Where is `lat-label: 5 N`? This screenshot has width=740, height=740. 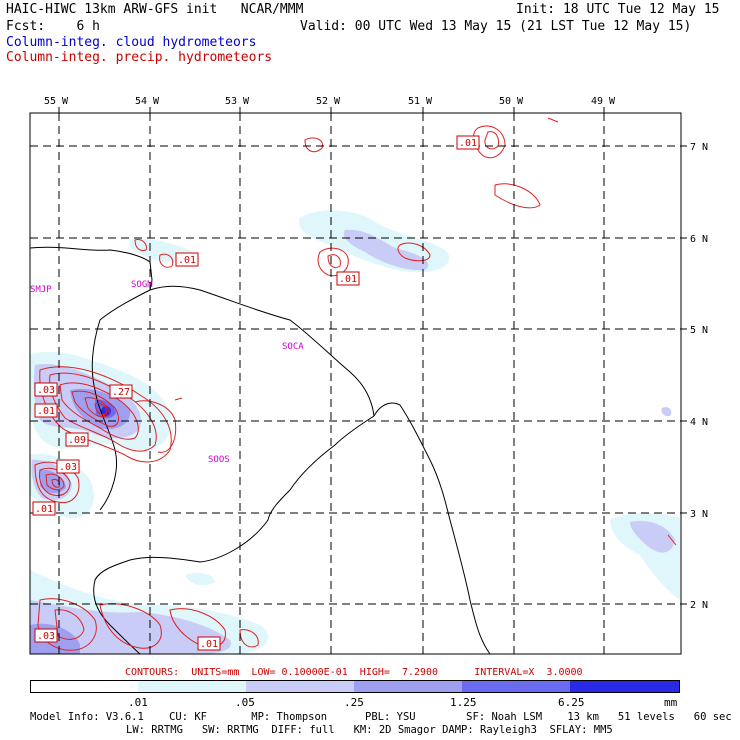 lat-label: 5 N is located at coordinates (699, 330).